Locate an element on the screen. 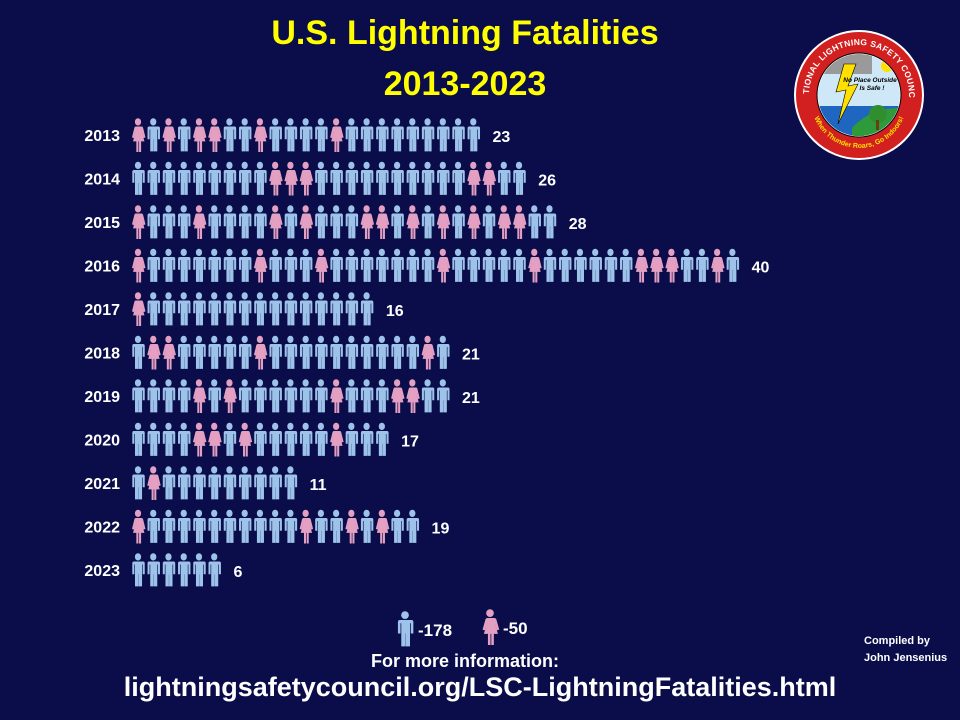 This screenshot has height=720, width=960. year-label: 2023 is located at coordinates (102, 571).